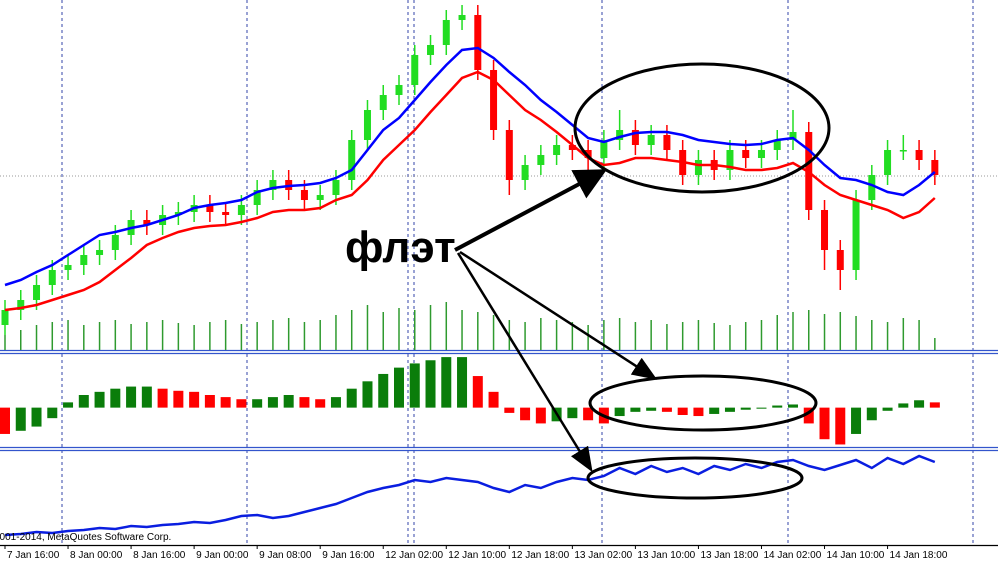  What do you see at coordinates (414, 555) in the screenshot?
I see `x-tick-label: 12 Jan 02:00` at bounding box center [414, 555].